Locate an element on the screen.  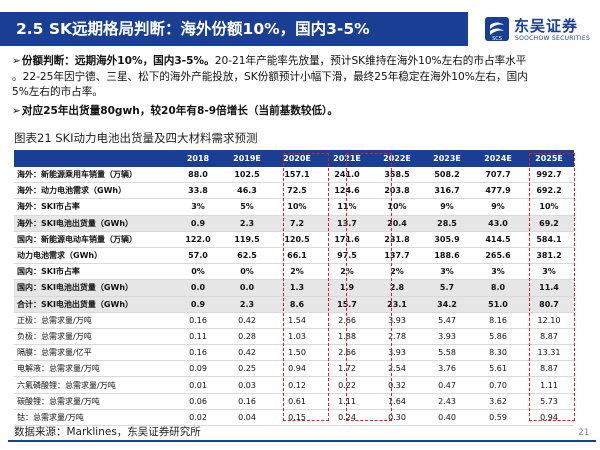
row-label: 六氟磷酸锂：总需求量/万吨 is located at coordinates (94, 385).